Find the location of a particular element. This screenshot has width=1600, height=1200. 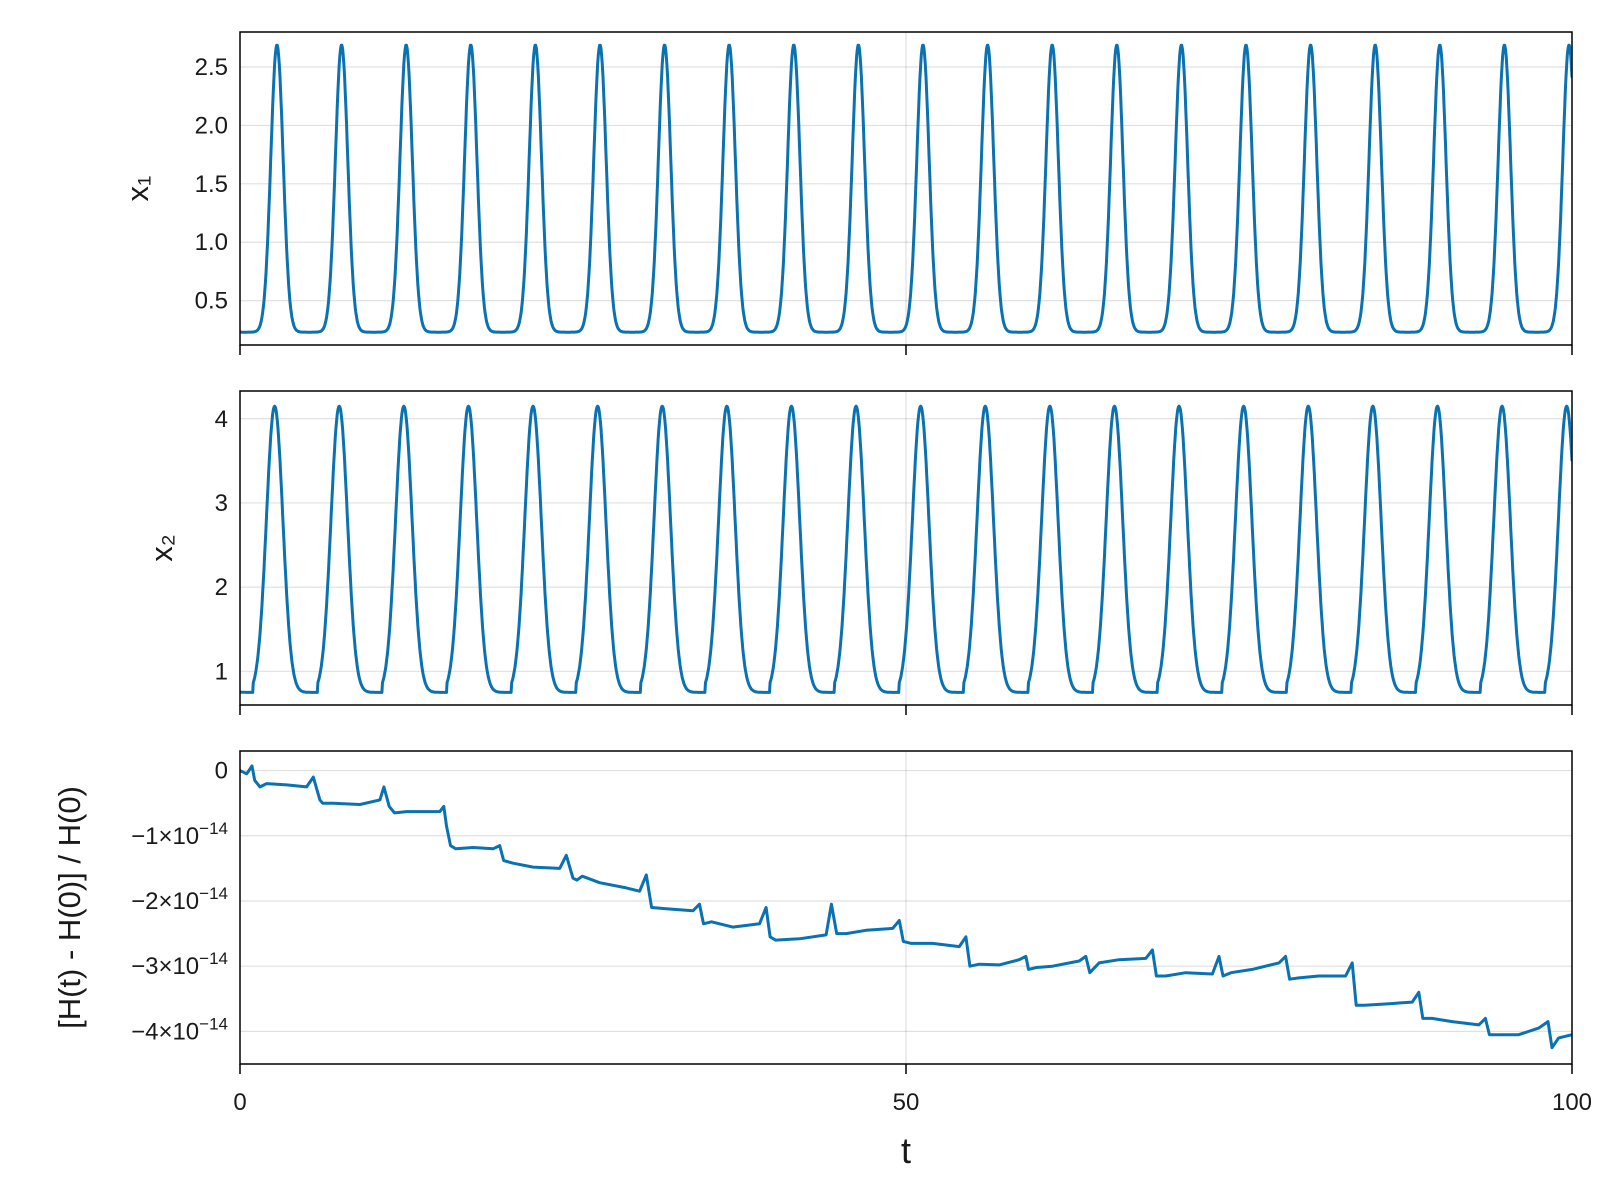

y-tick-label: 1.0 is located at coordinates (211, 242).